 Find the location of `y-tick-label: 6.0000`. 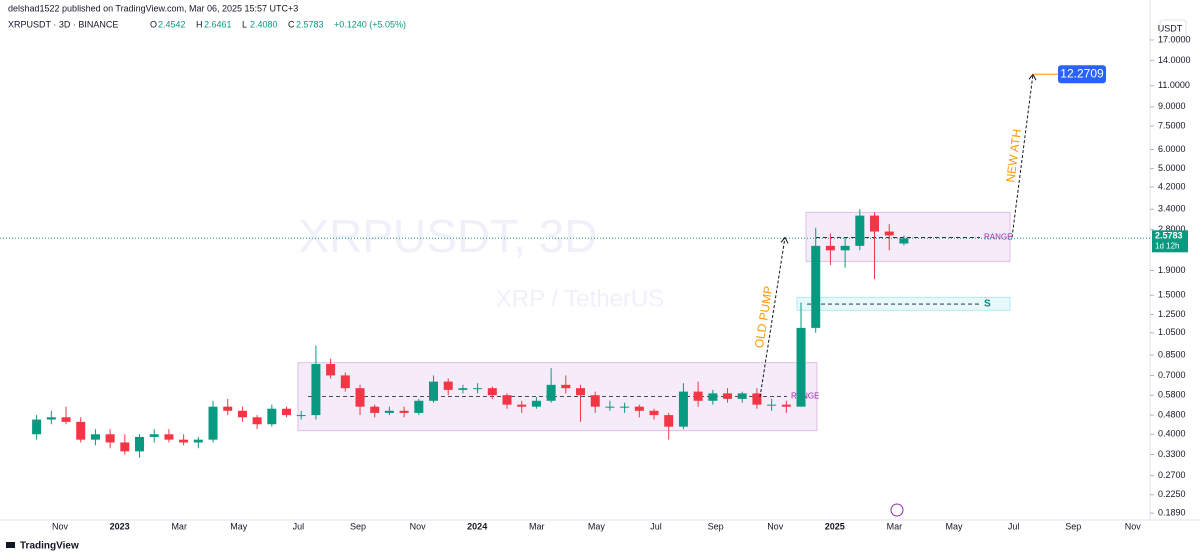

y-tick-label: 6.0000 is located at coordinates (1172, 149).